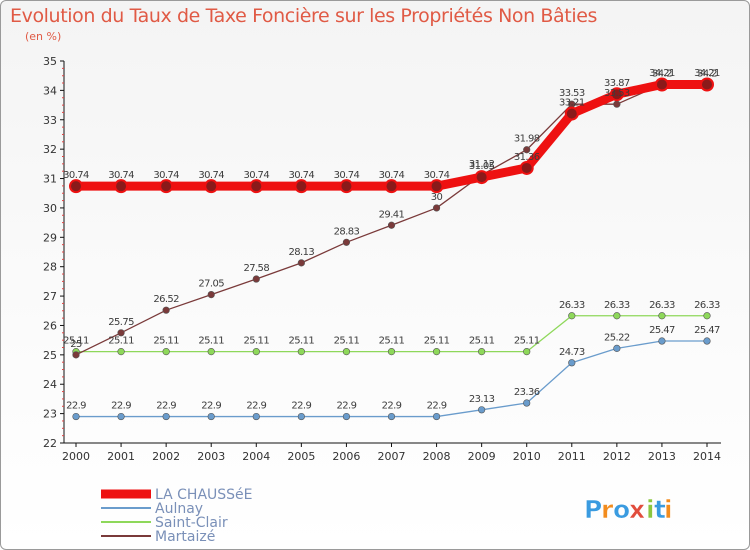  I want to click on x-tick-label: 2009, so click(482, 456).